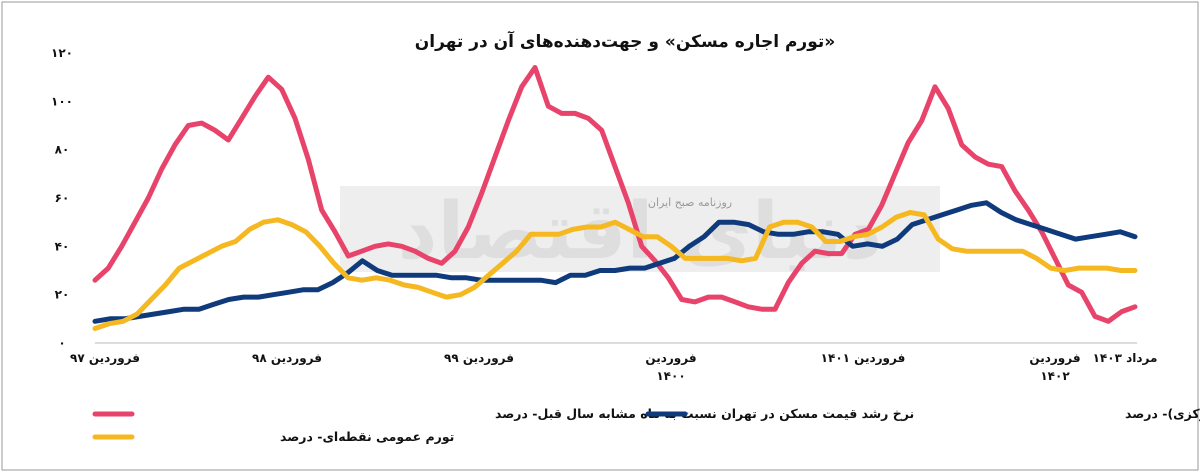  I want to click on y-axis: ۰ ۲۰ ۴۰ ۶۰ ۸۰ ۱۰۰ ۱۲۰, so click(62, 198).